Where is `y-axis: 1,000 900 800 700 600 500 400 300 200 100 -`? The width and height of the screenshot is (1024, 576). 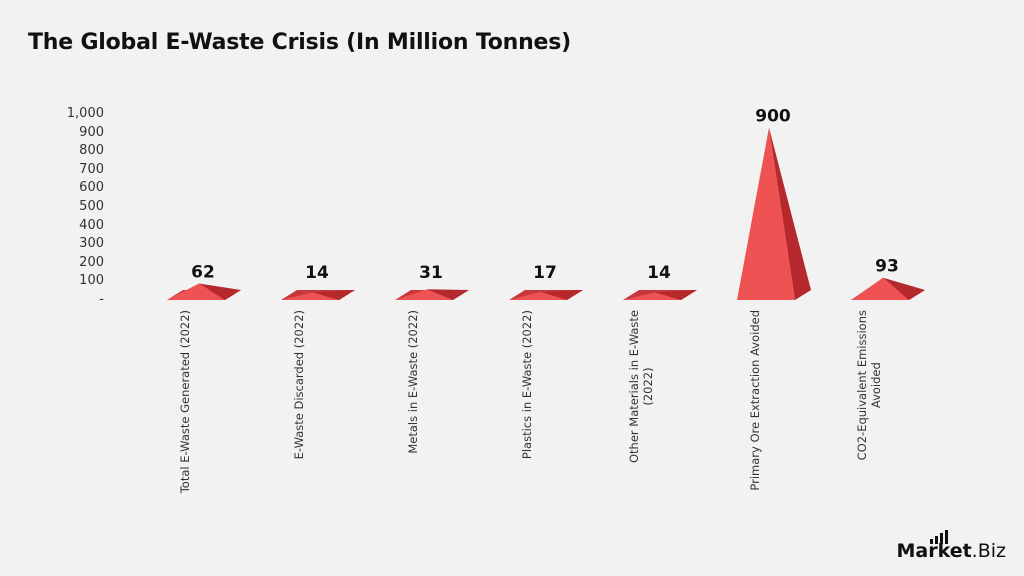
y-axis: 1,000 900 800 700 600 500 400 300 200 100 - is located at coordinates (52, 288).